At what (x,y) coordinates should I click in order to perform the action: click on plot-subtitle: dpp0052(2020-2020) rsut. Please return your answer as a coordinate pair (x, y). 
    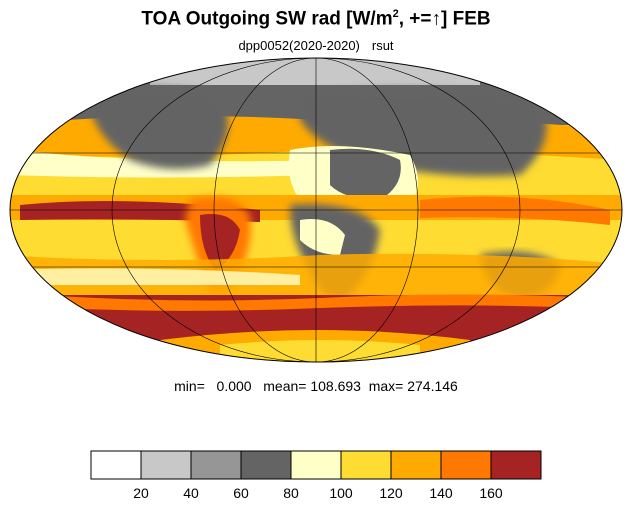
    Looking at the image, I should click on (316, 45).